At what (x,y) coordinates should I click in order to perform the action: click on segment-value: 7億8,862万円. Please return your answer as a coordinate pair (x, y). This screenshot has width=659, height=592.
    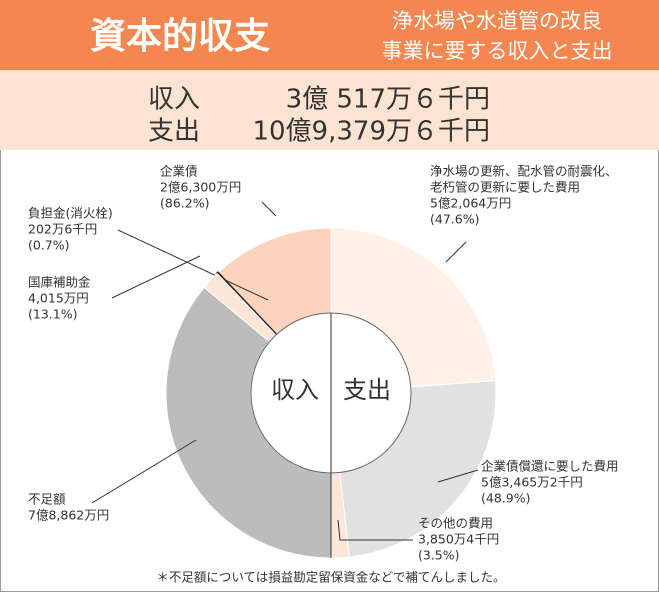
    Looking at the image, I should click on (68, 515).